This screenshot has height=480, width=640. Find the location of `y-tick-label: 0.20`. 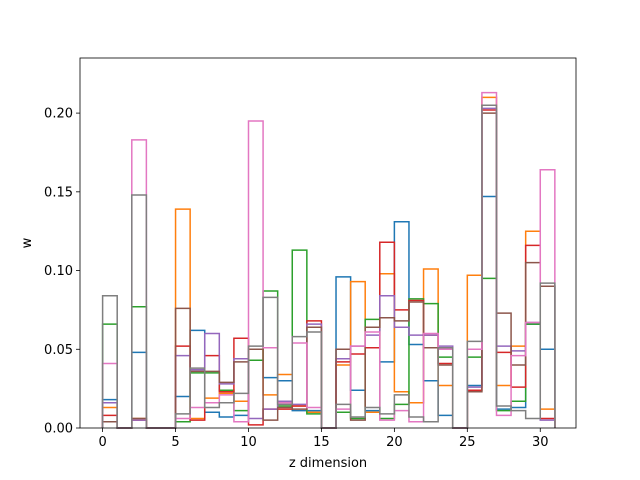

y-tick-label: 0.20 is located at coordinates (58, 114).